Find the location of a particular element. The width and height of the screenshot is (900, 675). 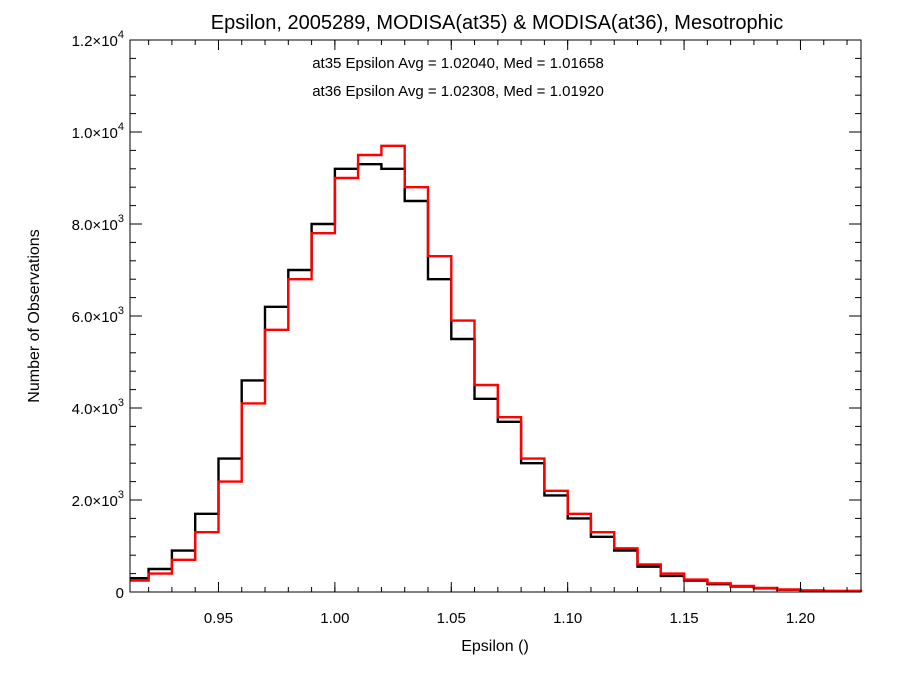

y-tick-label: 8.0×10³ is located at coordinates (98, 223).